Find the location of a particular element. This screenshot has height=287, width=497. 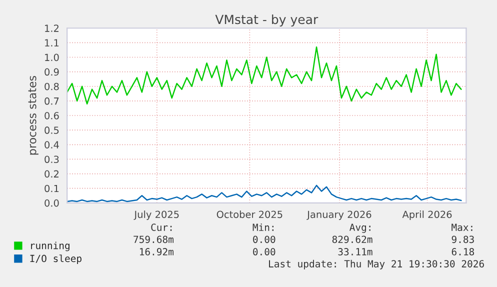

x-tick-label: April 2026 is located at coordinates (427, 215).